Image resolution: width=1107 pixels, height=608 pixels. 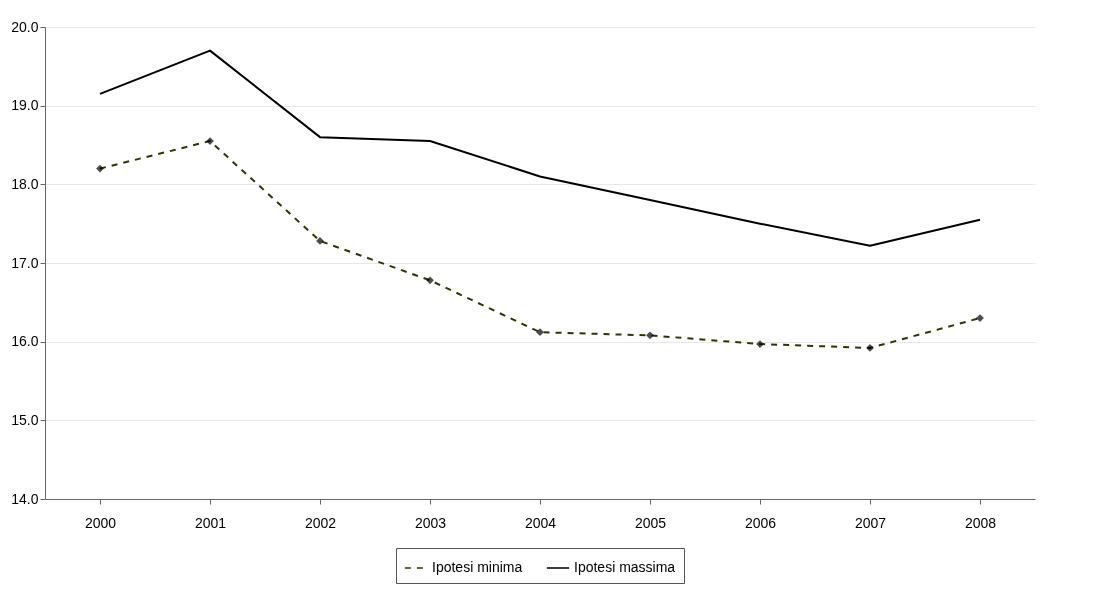 What do you see at coordinates (25, 26) in the screenshot?
I see `y-tick-label: 20.0` at bounding box center [25, 26].